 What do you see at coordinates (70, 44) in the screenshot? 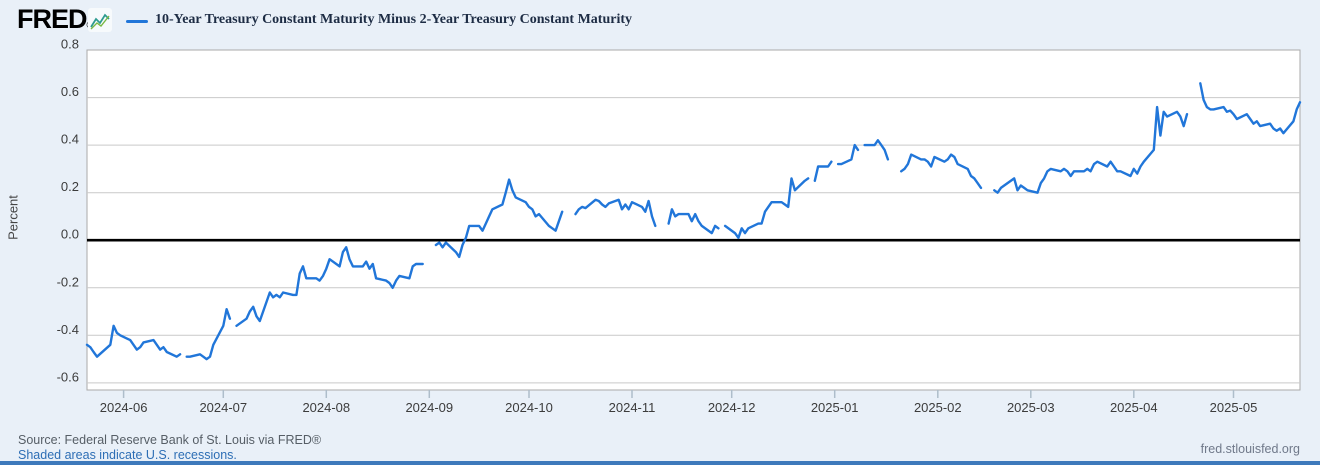
I see `svg-text: 0.8` at bounding box center [70, 44].